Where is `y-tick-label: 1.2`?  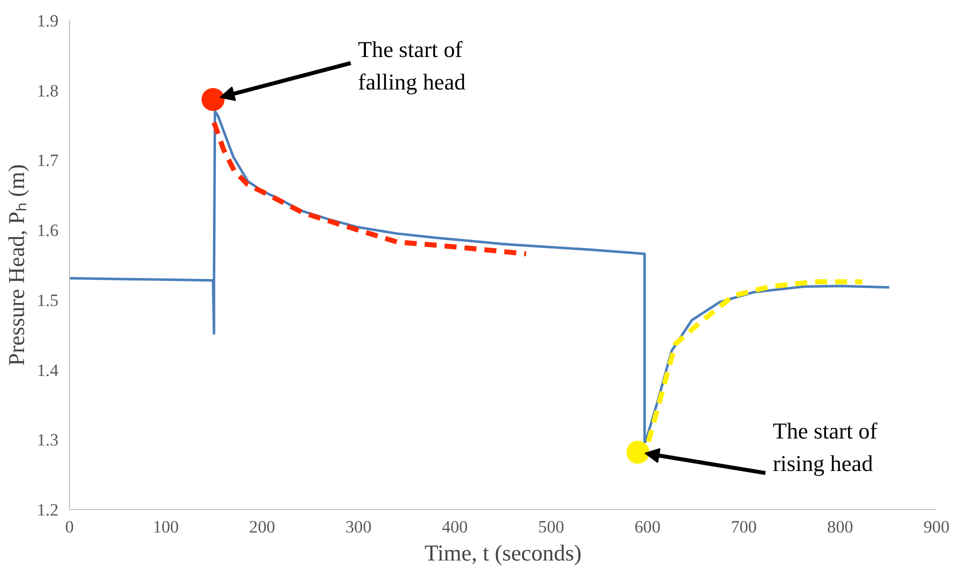
y-tick-label: 1.2 is located at coordinates (47, 510).